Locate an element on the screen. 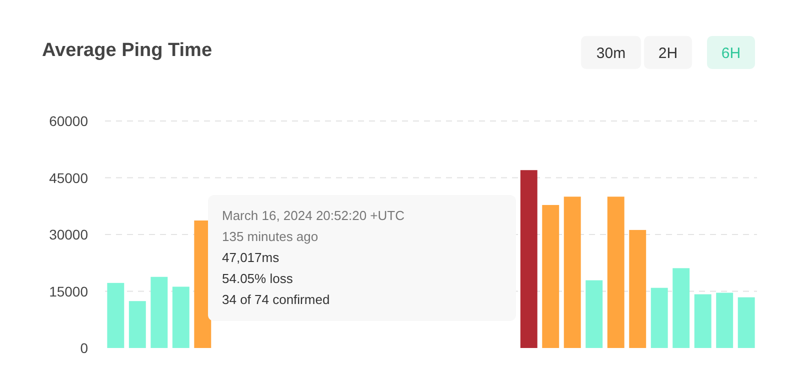  annotation: March 16, 2024 20:52:20 +UTC is located at coordinates (313, 215).